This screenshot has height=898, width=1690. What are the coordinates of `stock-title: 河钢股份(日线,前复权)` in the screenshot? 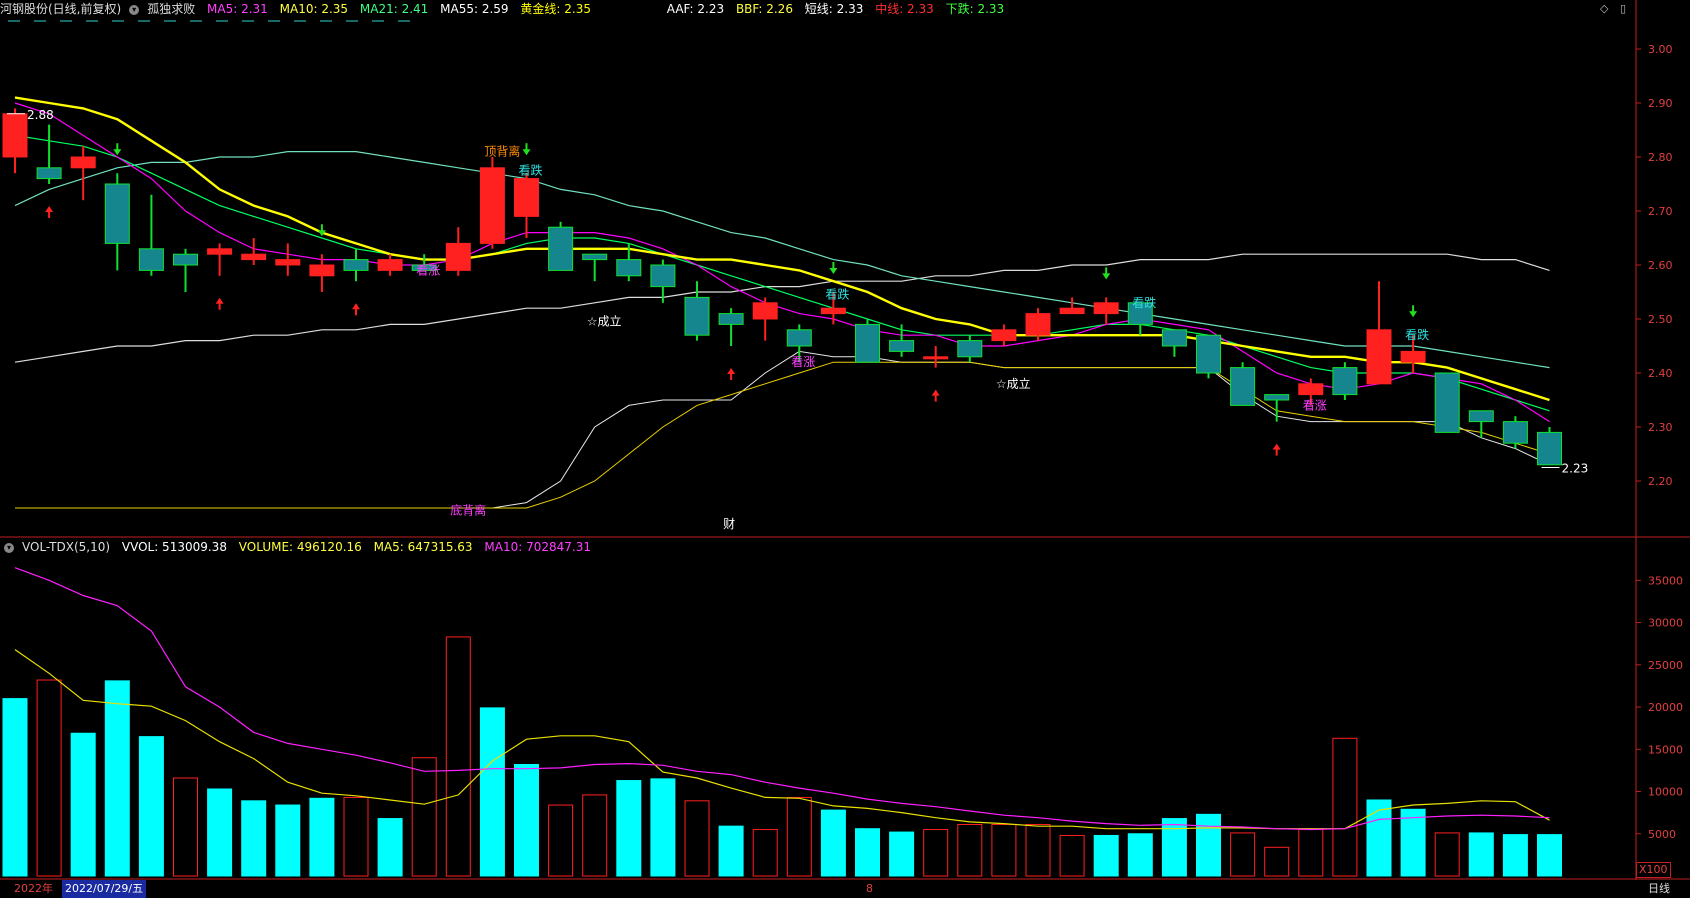 It's located at (61, 9).